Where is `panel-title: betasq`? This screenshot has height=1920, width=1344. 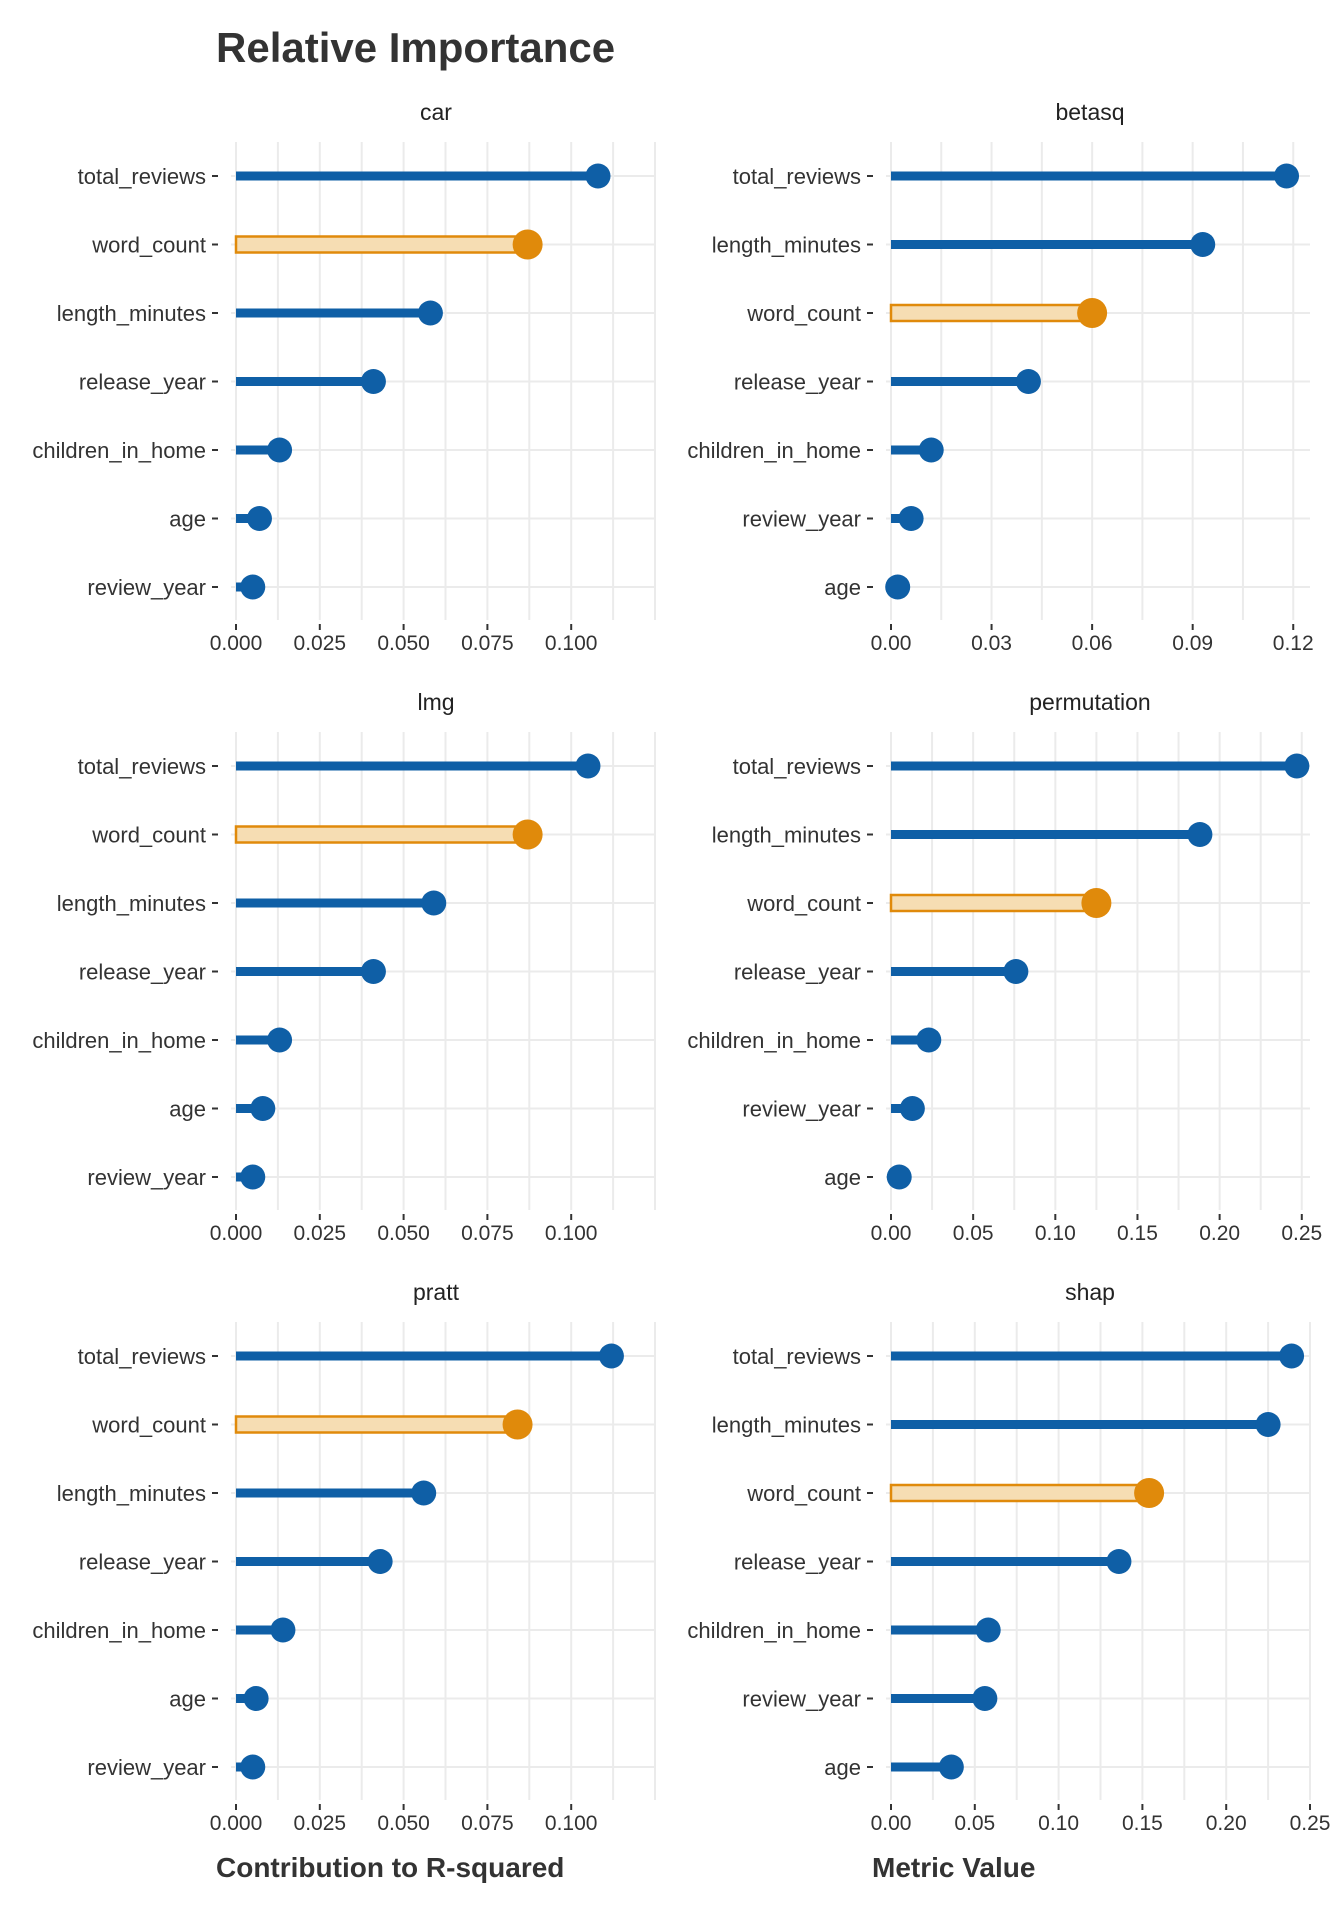
panel-title: betasq is located at coordinates (1089, 112).